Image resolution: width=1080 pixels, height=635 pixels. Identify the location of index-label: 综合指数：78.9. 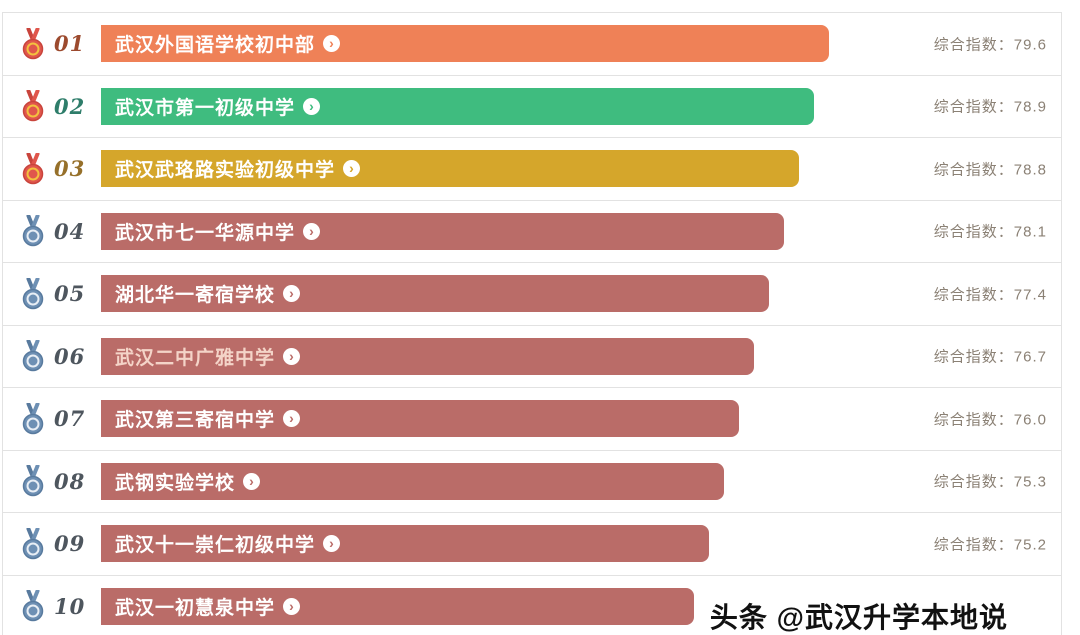
(990, 107).